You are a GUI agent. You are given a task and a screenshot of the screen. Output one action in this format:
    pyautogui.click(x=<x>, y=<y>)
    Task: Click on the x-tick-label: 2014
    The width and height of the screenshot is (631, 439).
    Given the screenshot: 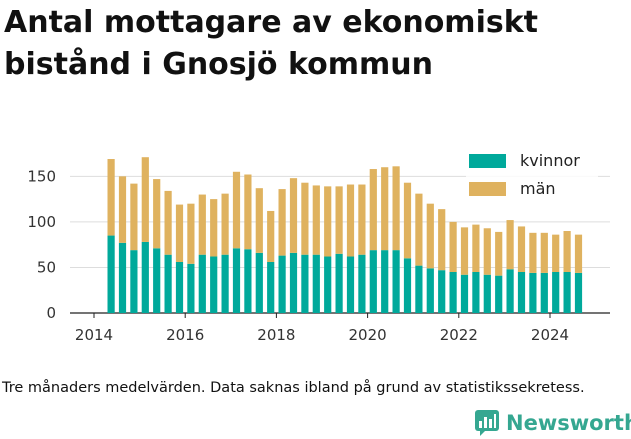 What is the action you would take?
    pyautogui.click(x=94, y=335)
    